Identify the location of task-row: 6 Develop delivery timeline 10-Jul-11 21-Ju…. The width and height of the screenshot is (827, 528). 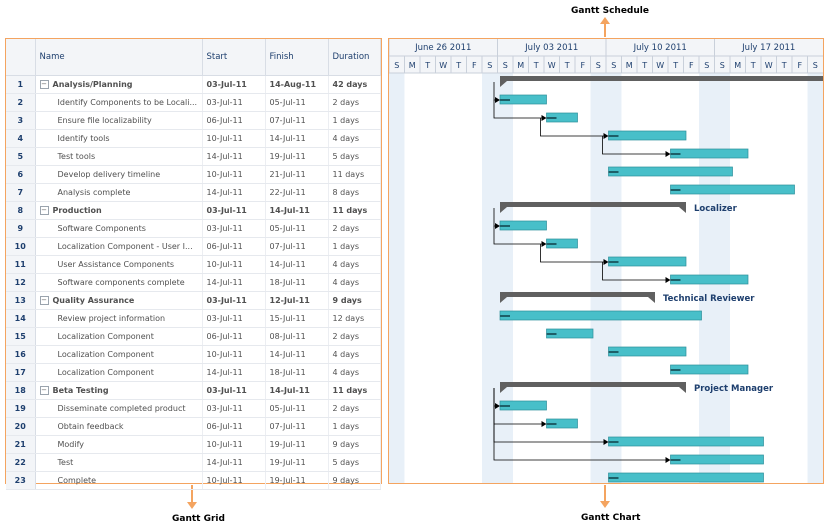
(193, 174).